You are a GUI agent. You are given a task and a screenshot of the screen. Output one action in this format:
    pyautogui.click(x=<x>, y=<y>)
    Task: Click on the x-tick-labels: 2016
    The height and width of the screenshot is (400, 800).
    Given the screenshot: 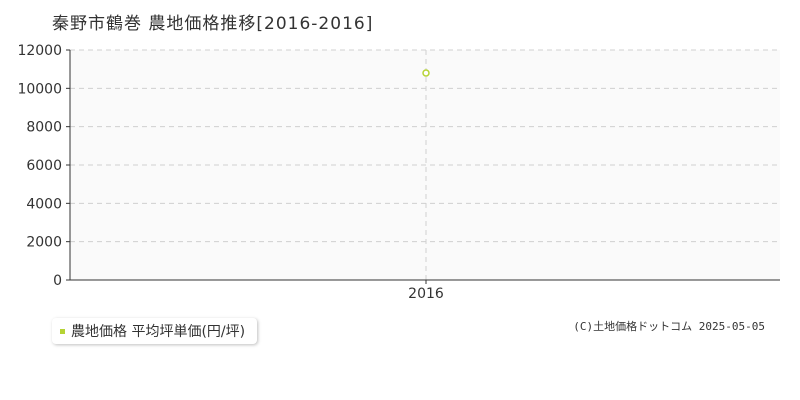 What is the action you would take?
    pyautogui.click(x=426, y=294)
    